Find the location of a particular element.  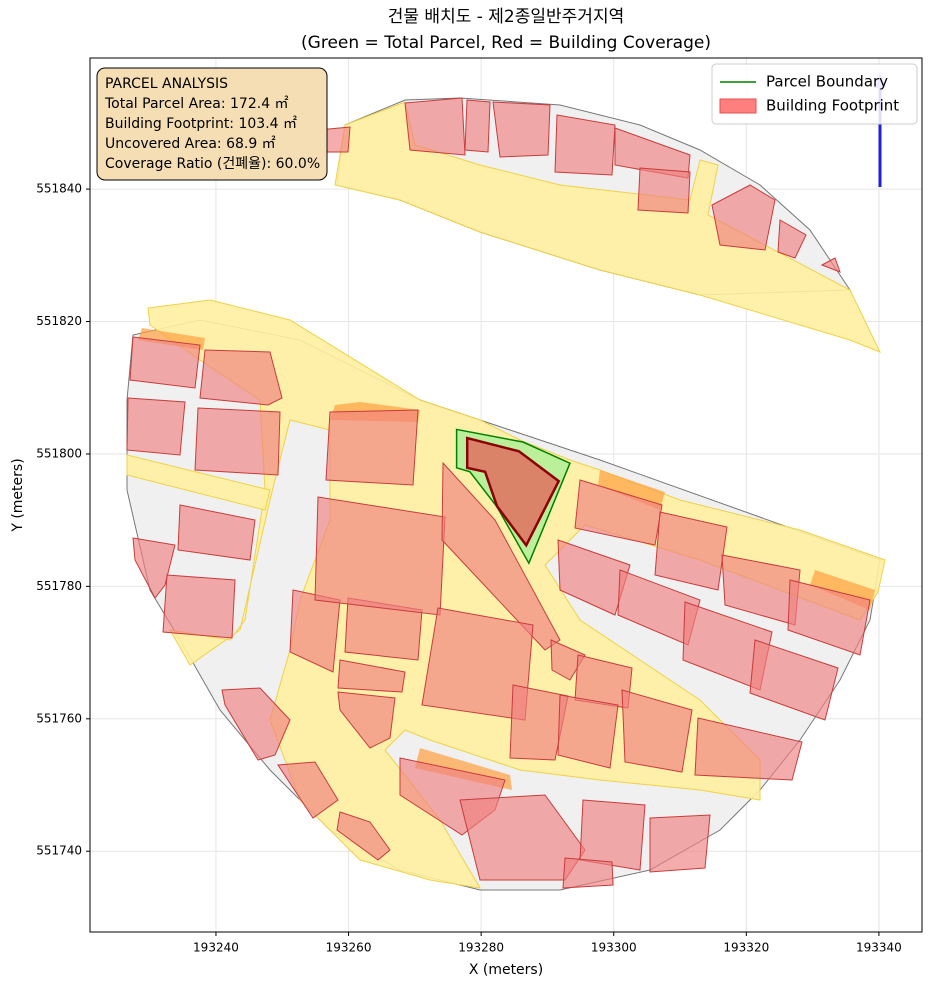

x-tick-label: 193280 is located at coordinates (481, 948).